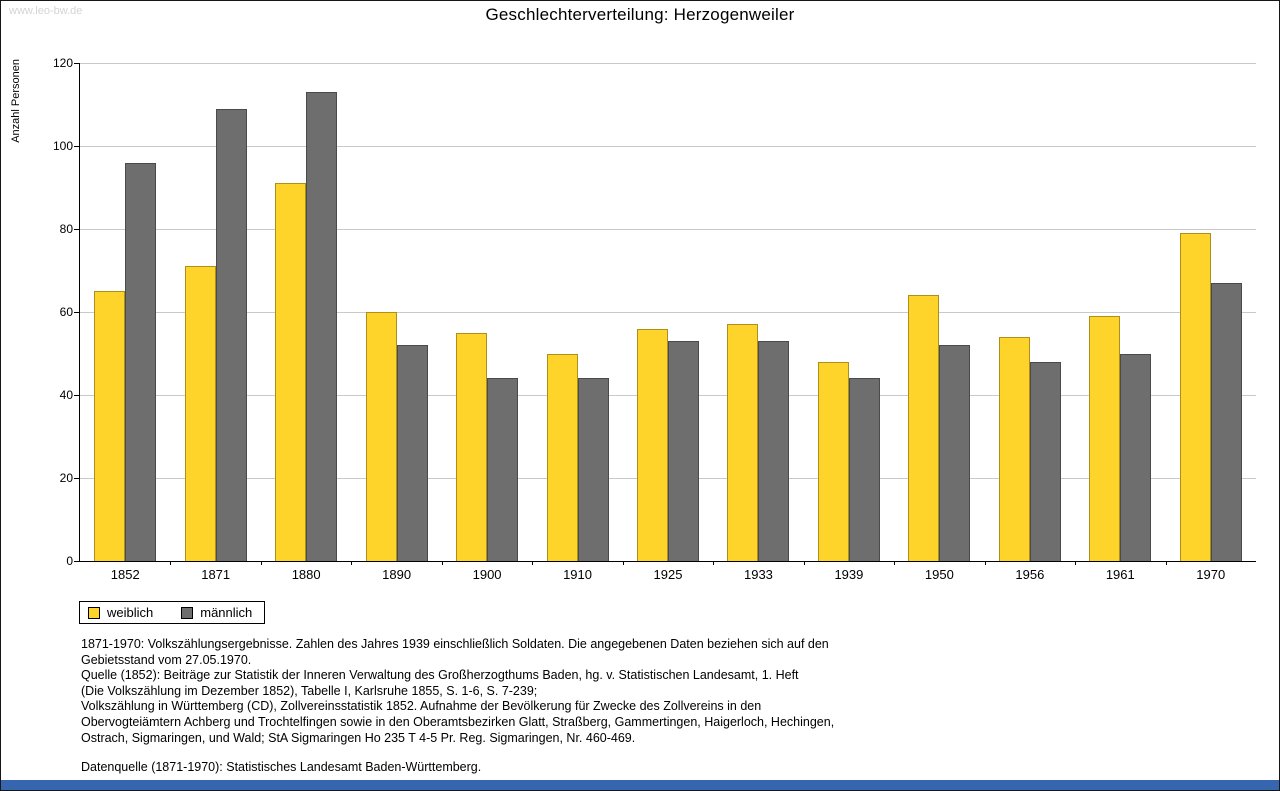 This screenshot has width=1280, height=791. What do you see at coordinates (125, 574) in the screenshot?
I see `x-tick-label: 1852` at bounding box center [125, 574].